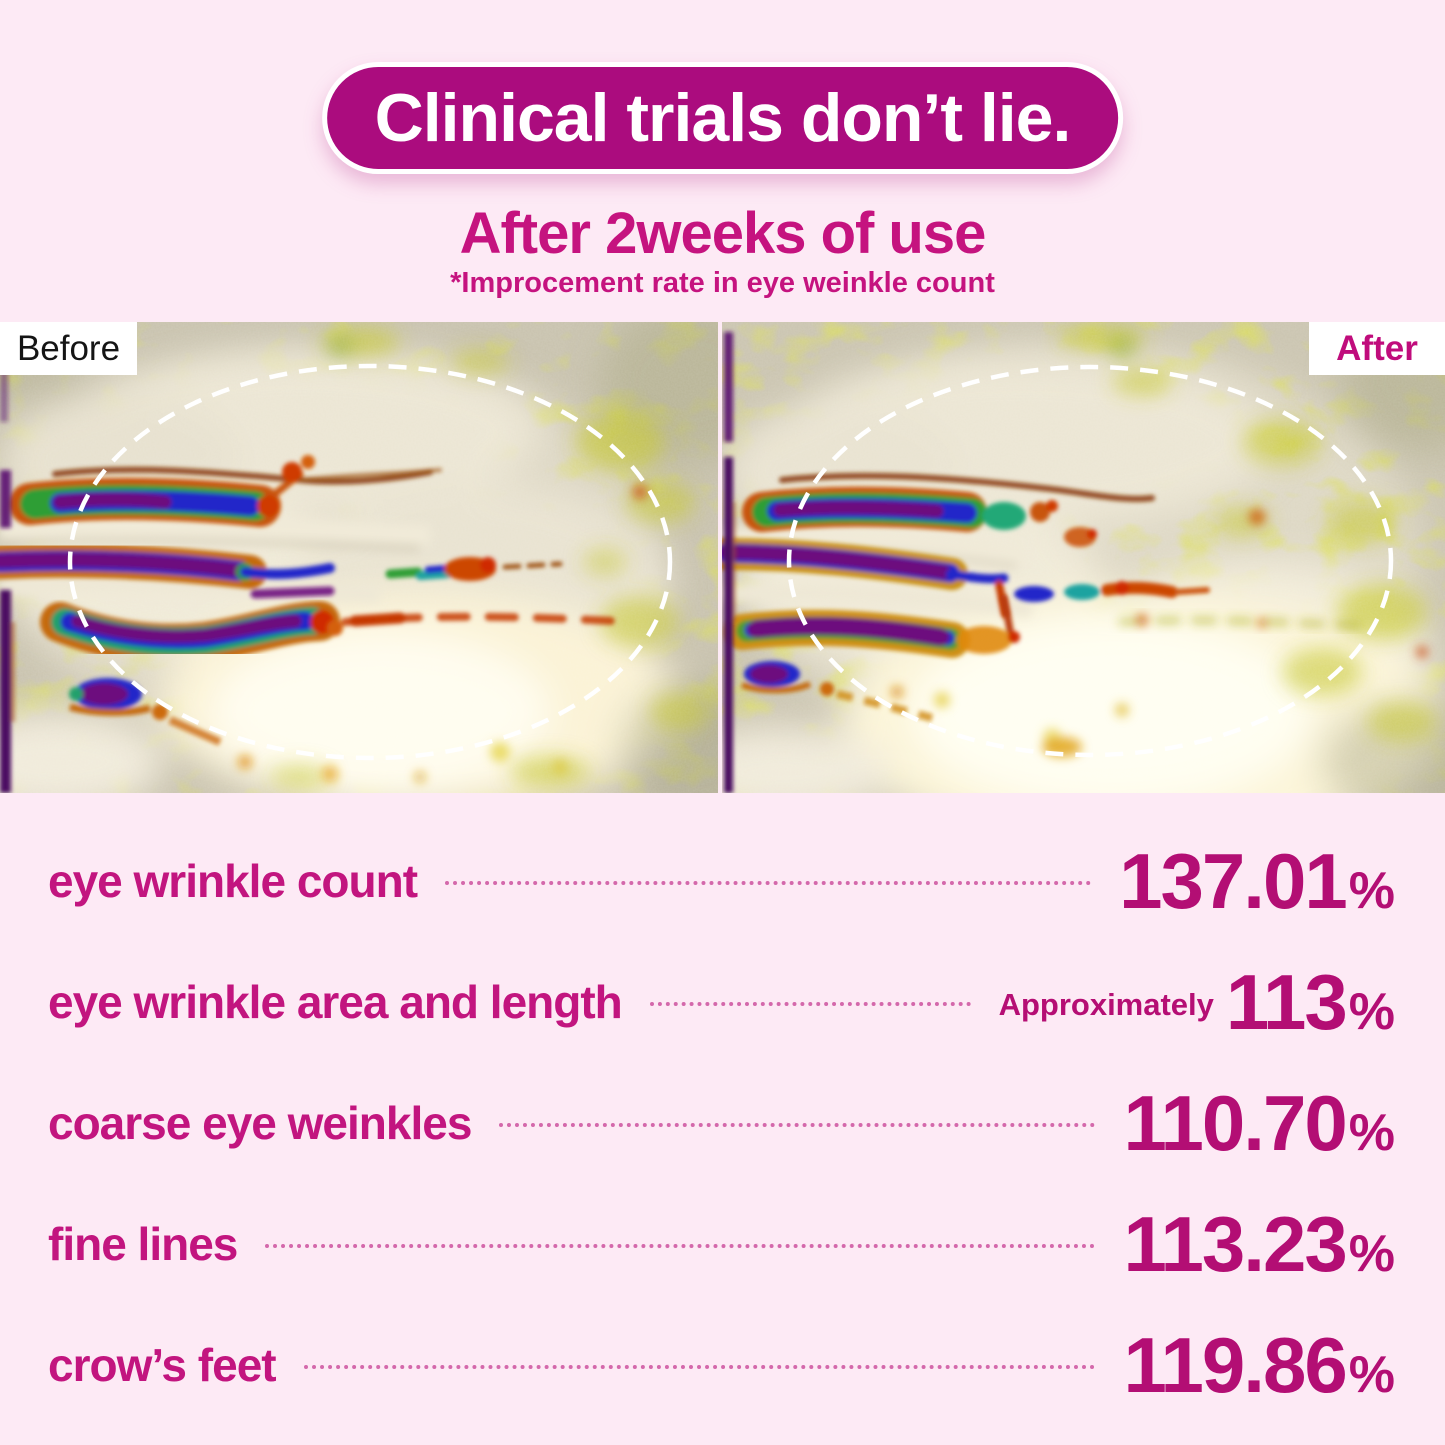  What do you see at coordinates (260, 1122) in the screenshot?
I see `stat-label: coarse eye weinkles` at bounding box center [260, 1122].